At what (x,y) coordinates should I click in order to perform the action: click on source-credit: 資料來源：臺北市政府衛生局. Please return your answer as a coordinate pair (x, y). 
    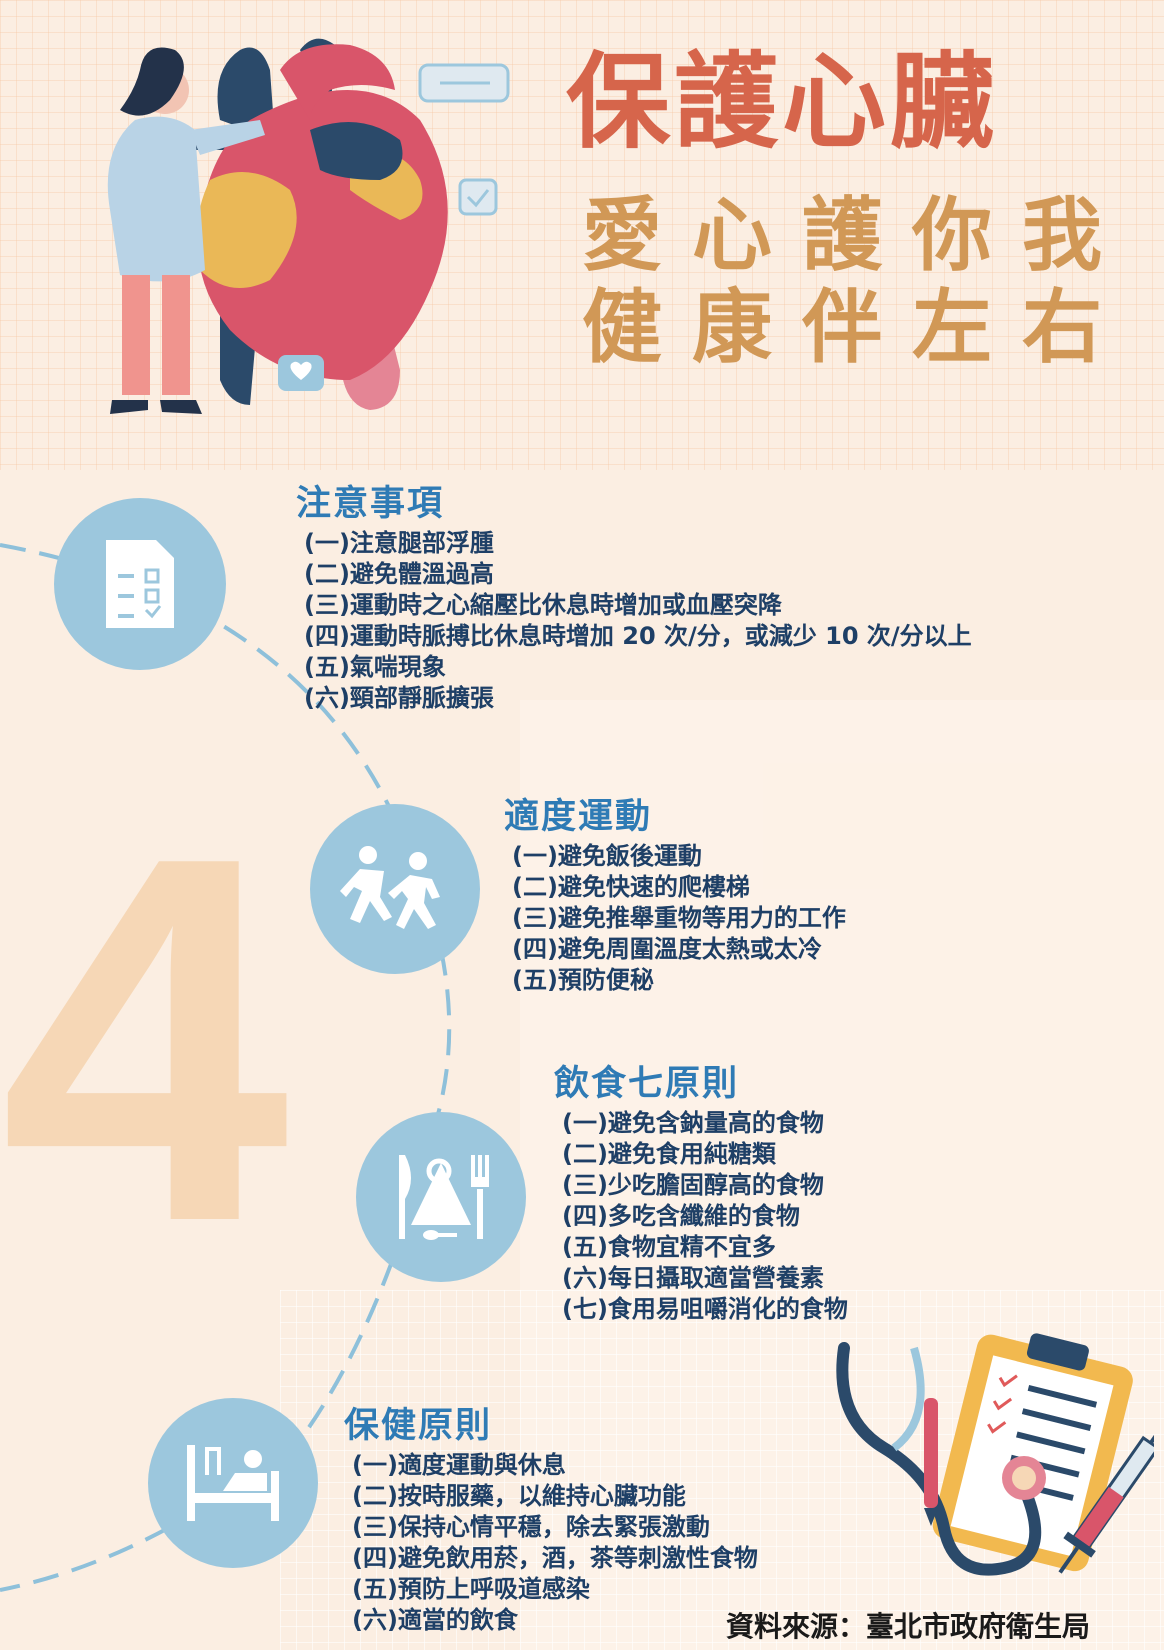
    Looking at the image, I should click on (908, 1626).